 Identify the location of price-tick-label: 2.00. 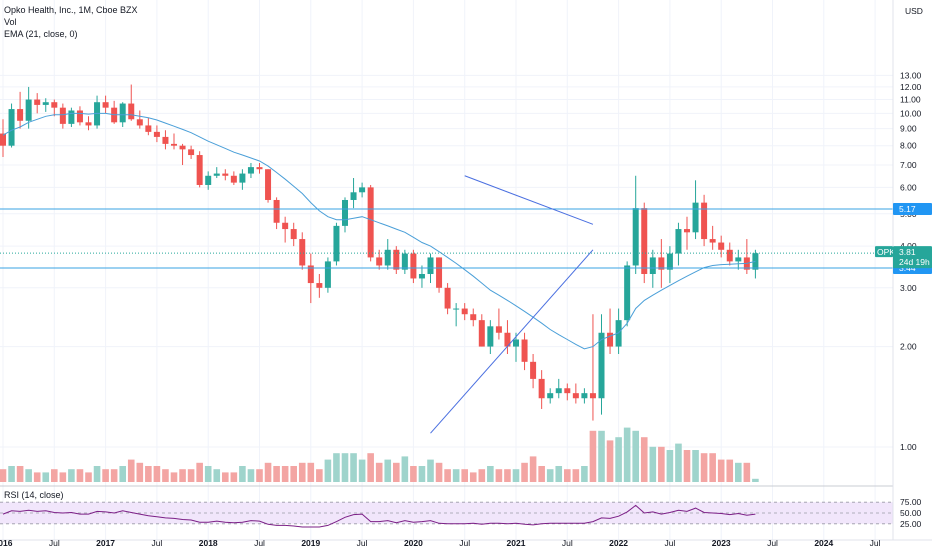
(908, 347).